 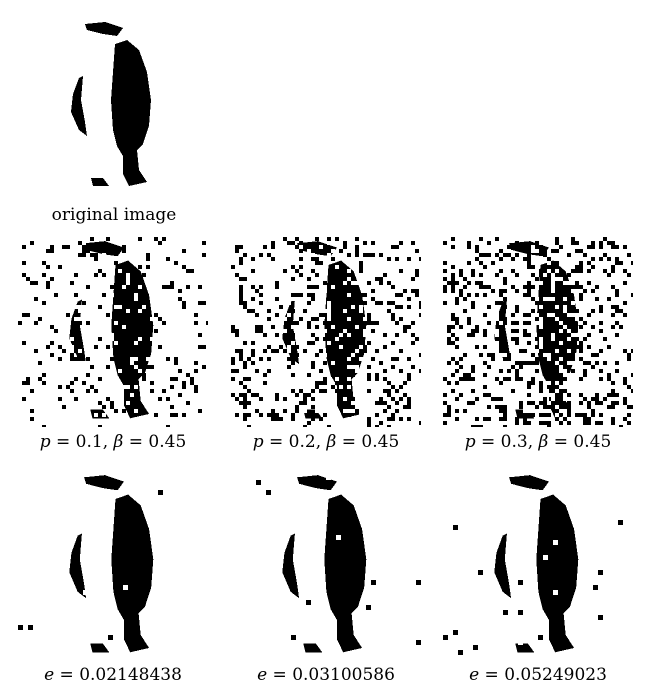 What do you see at coordinates (326, 675) in the screenshot?
I see `denoised-caption-2: e = 0.03100586` at bounding box center [326, 675].